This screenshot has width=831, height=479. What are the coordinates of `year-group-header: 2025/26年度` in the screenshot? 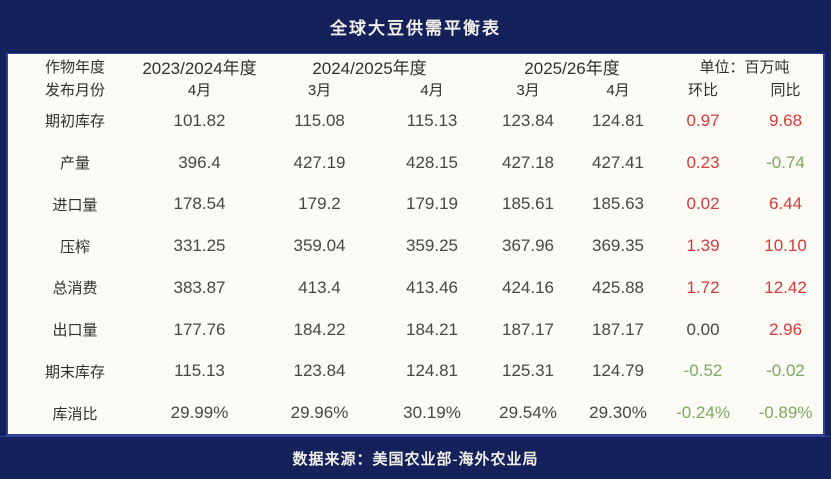 It's located at (572, 68).